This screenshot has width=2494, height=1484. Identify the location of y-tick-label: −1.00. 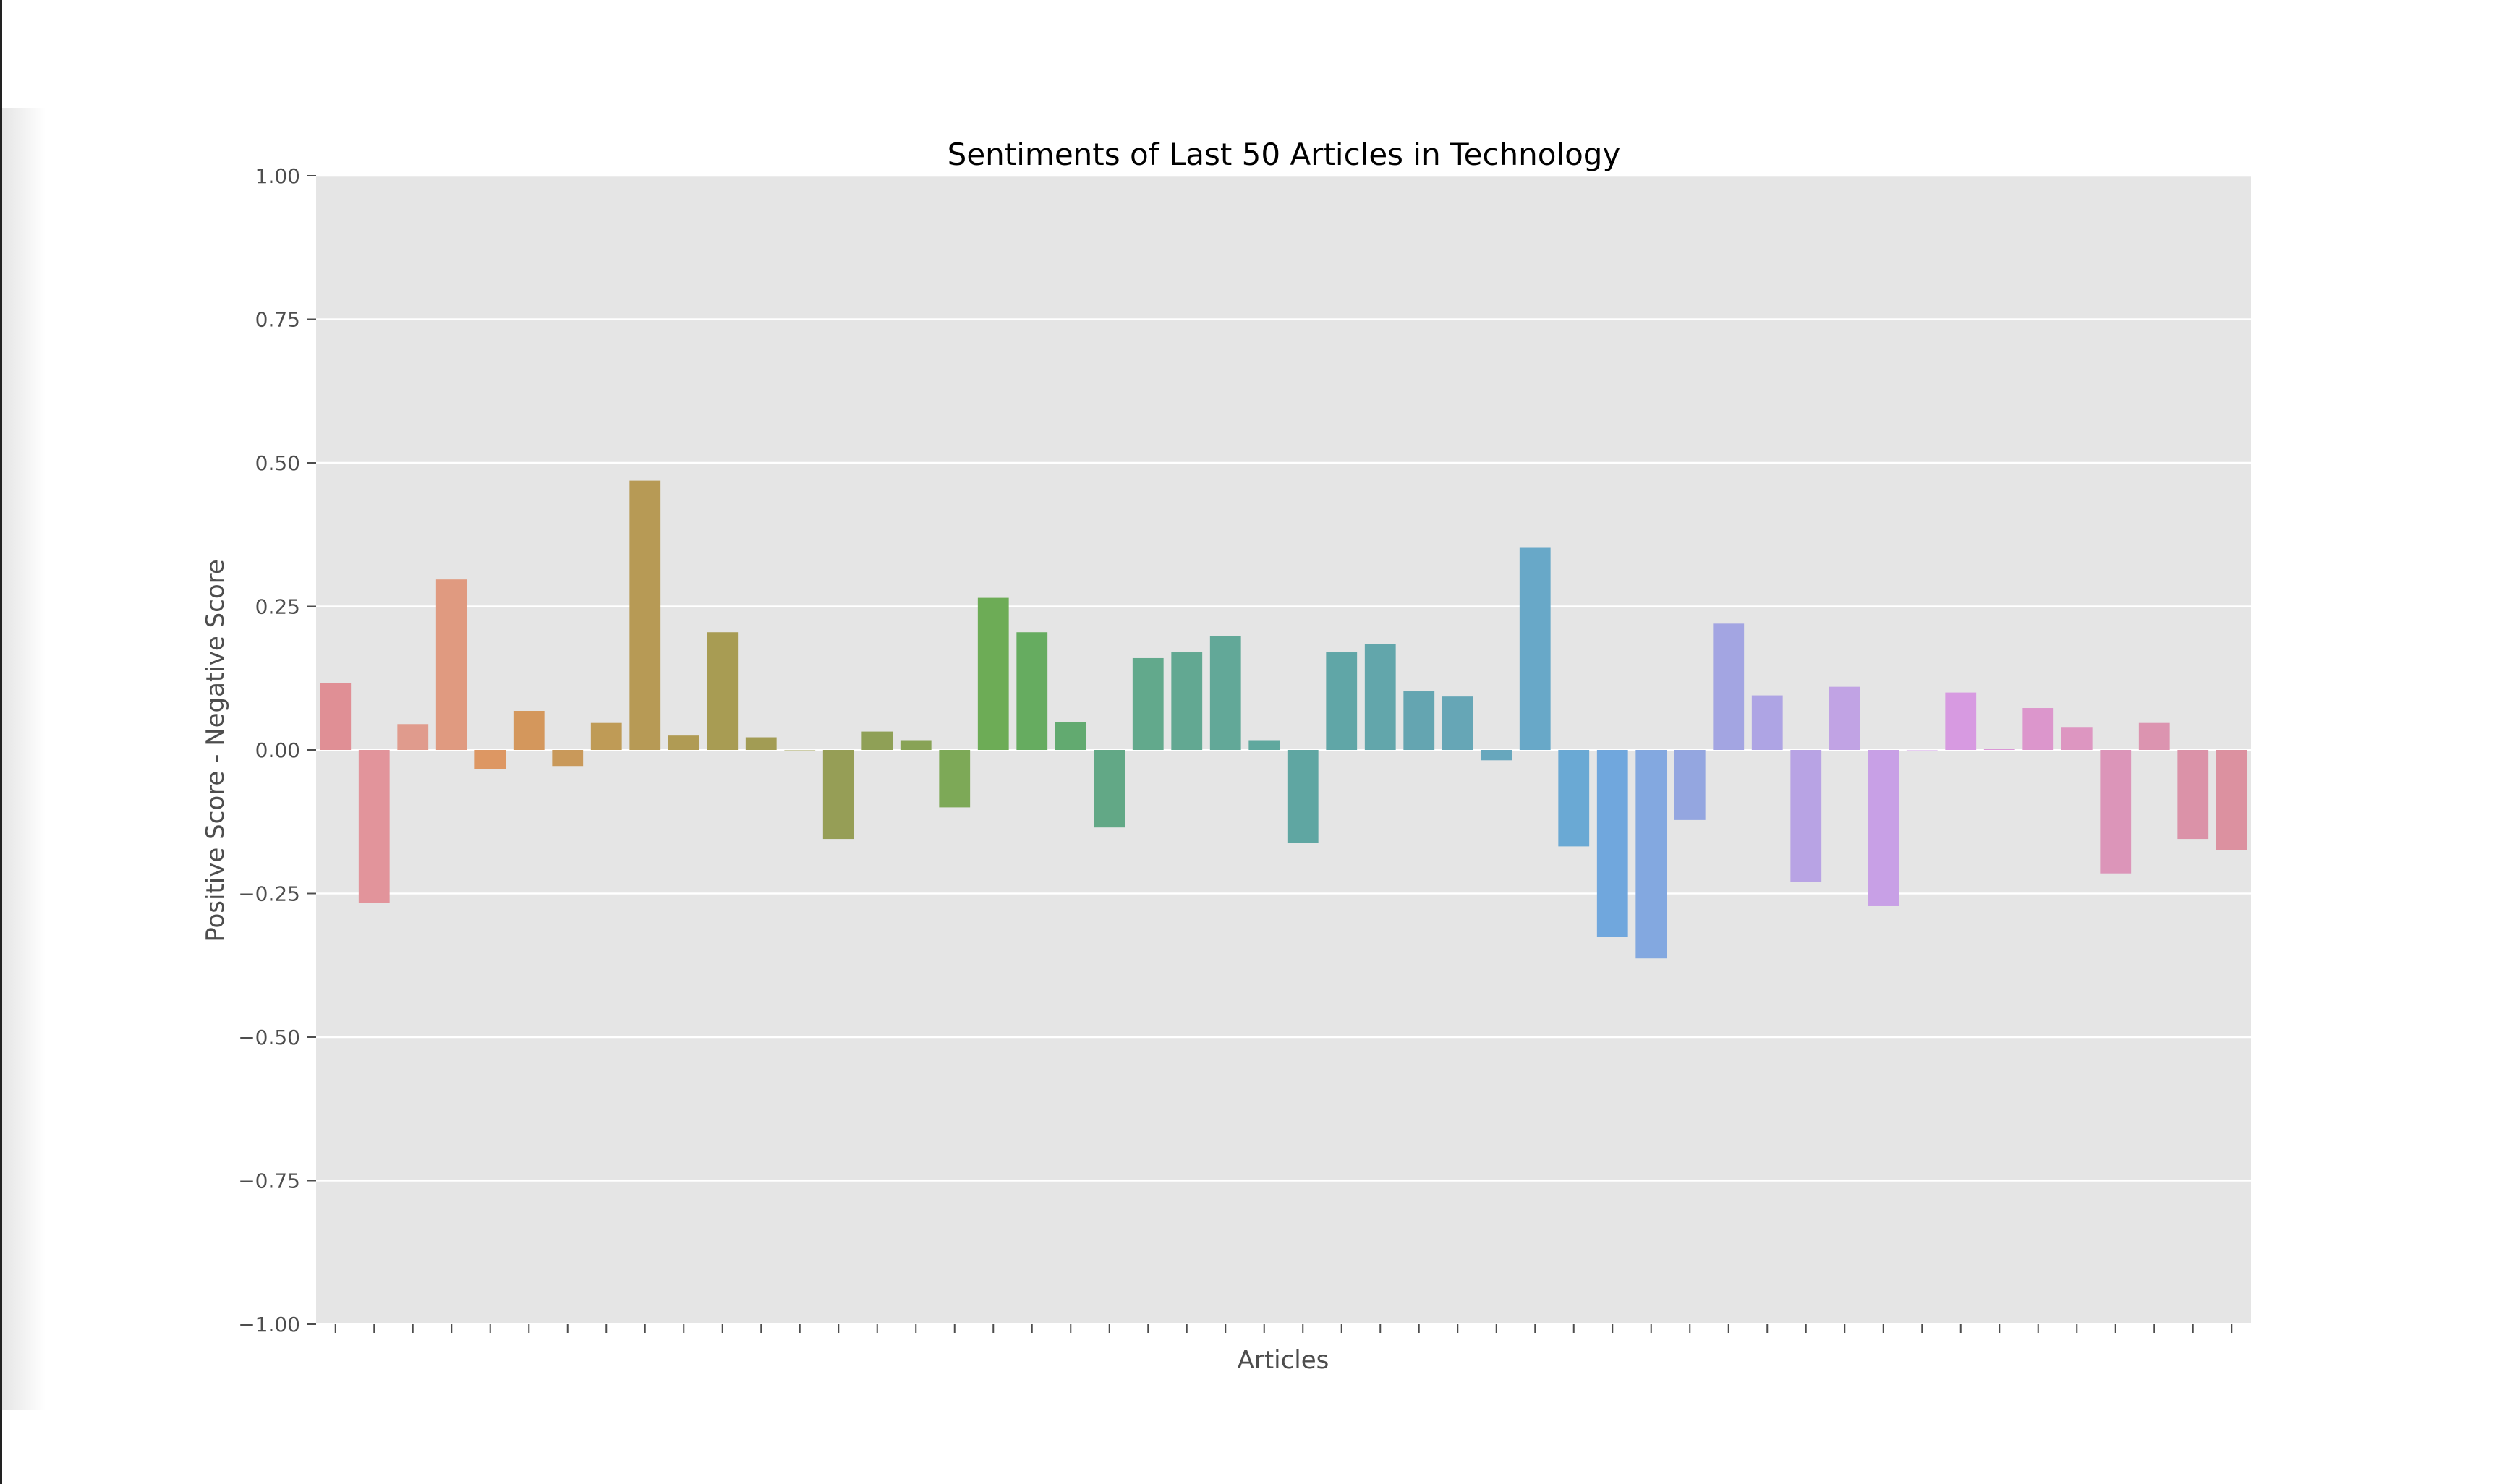
(269, 1324).